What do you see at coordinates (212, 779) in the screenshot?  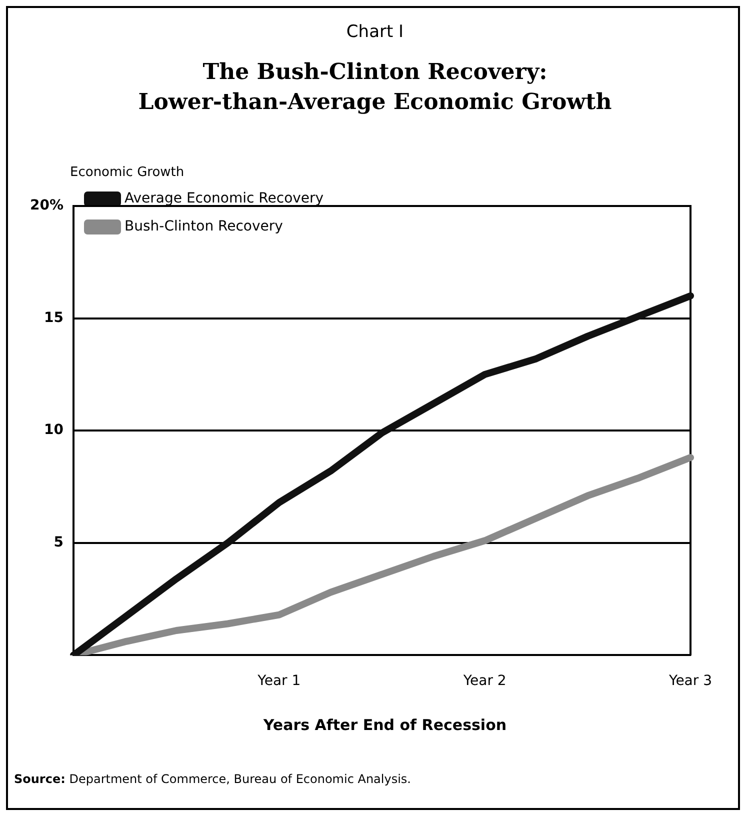 I see `source-note: Source: Department of Commerce, Bureau of Economic Analysis.` at bounding box center [212, 779].